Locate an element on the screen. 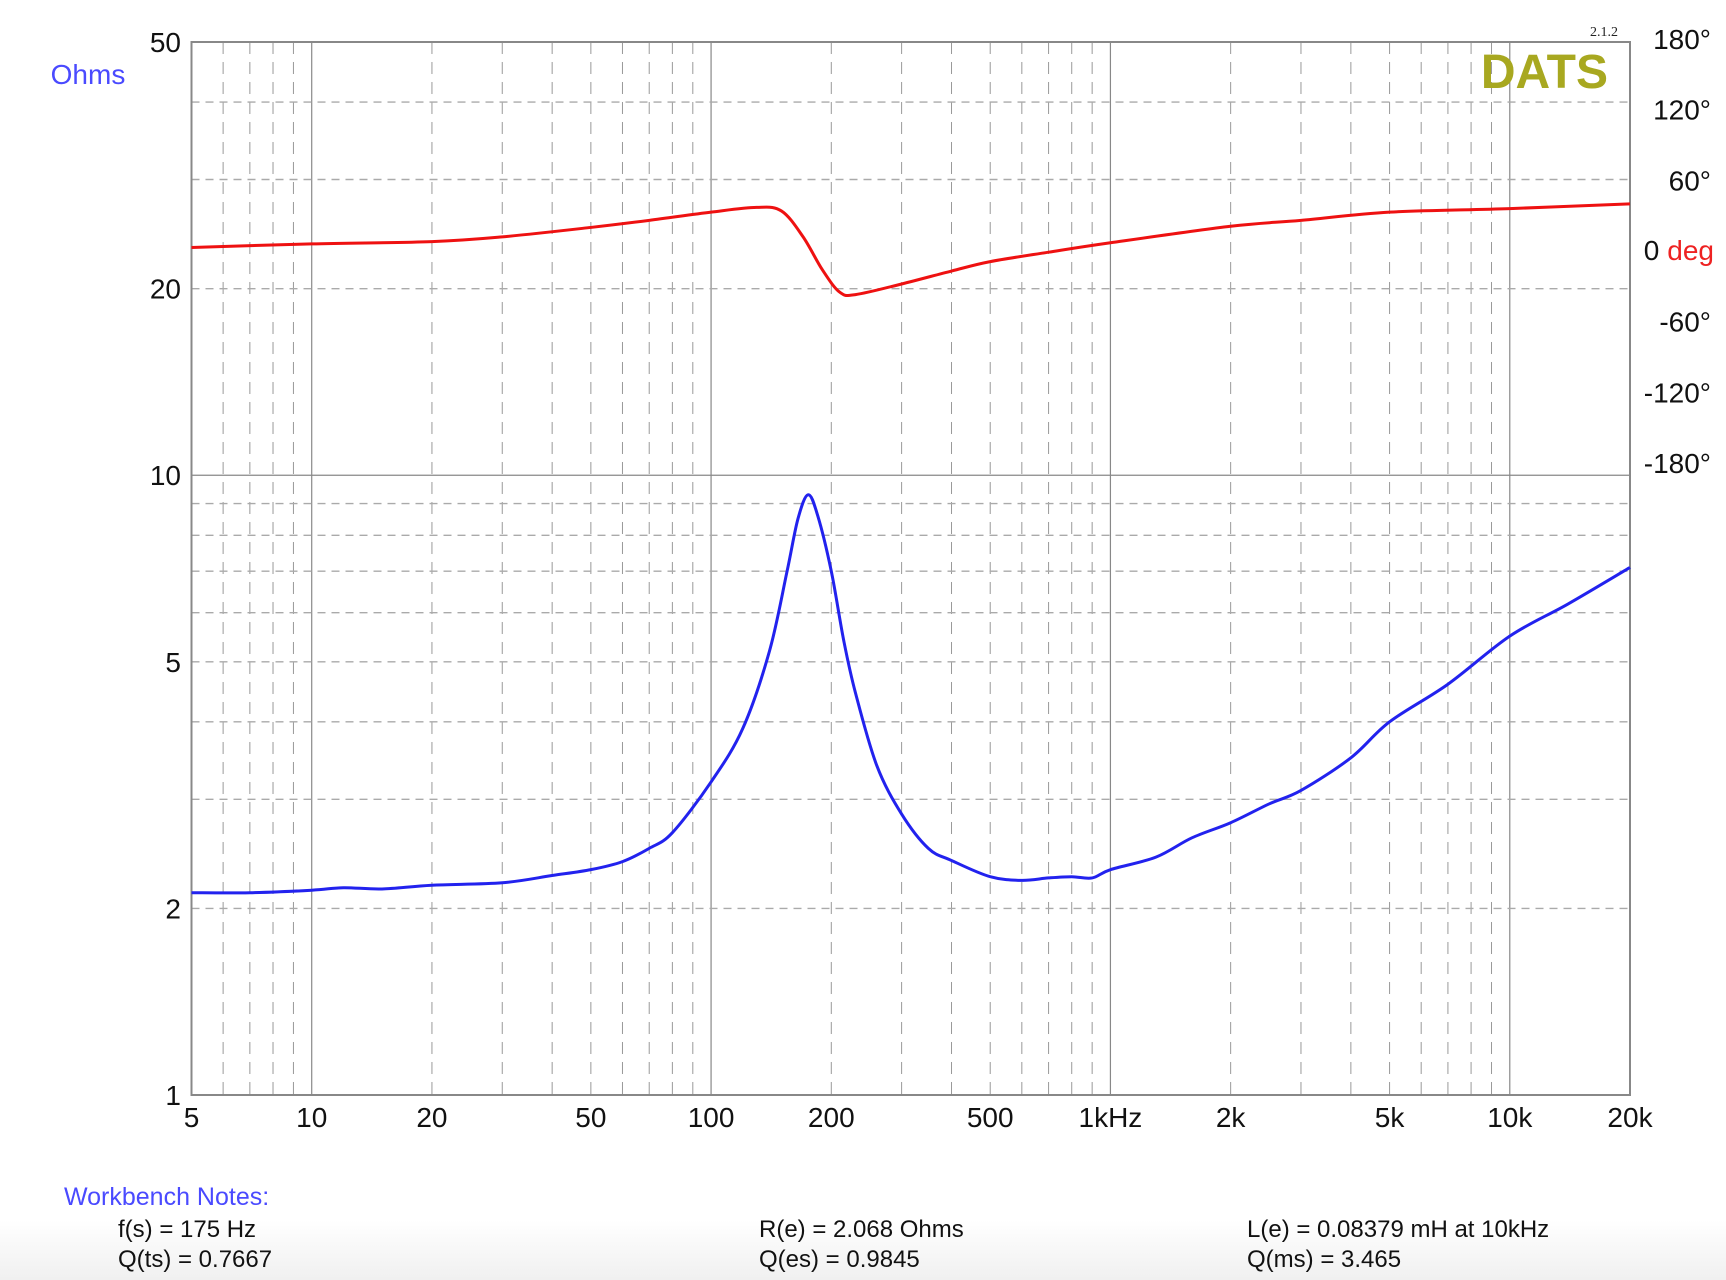  x-tick-label: 1kHz is located at coordinates (1111, 1117).